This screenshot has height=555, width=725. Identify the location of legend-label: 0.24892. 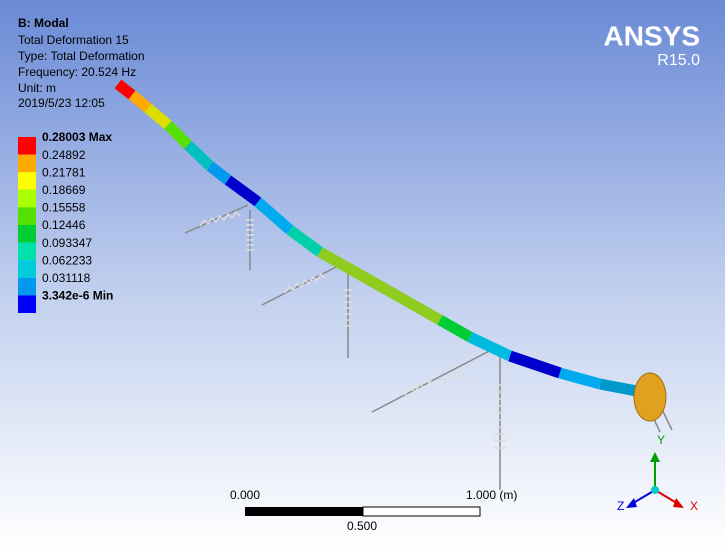
(64, 155).